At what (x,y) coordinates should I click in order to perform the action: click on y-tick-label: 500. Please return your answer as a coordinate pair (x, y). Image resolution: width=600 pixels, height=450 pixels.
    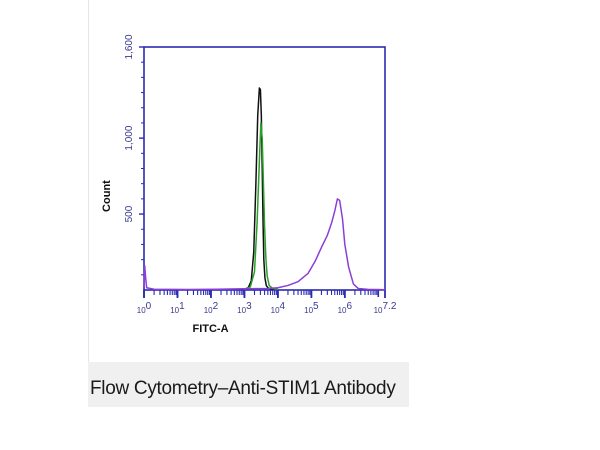
    Looking at the image, I should click on (129, 213).